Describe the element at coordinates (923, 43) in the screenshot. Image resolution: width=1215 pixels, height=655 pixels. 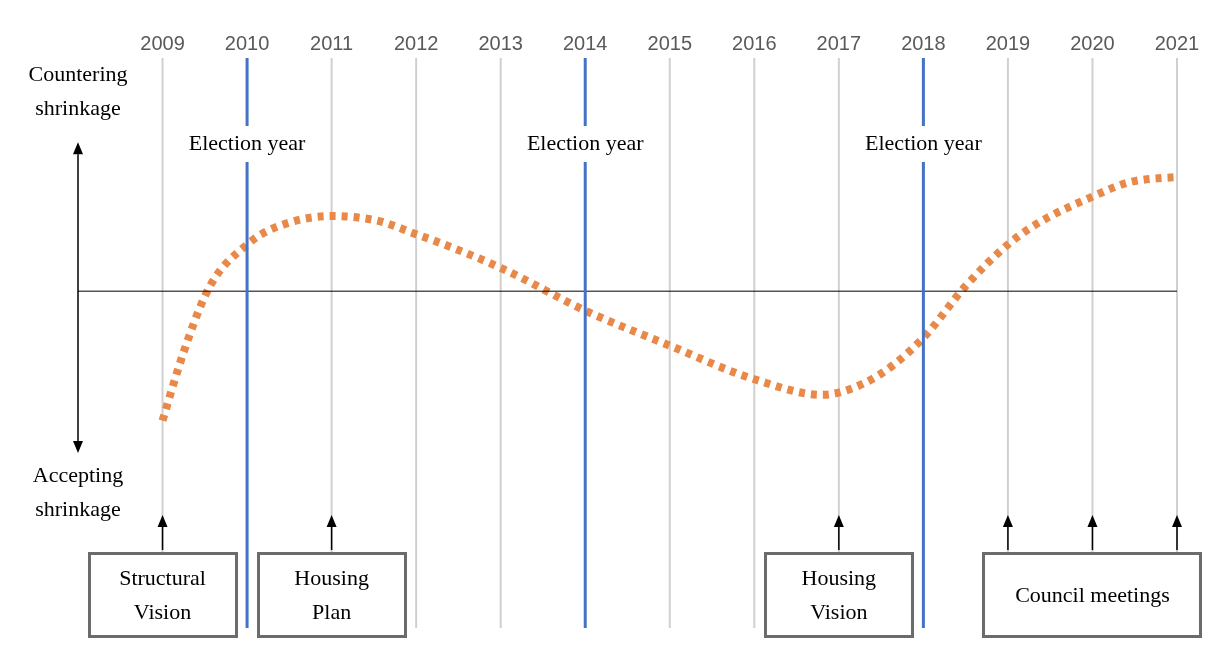
I see `x-tick-label: 2018` at that location.